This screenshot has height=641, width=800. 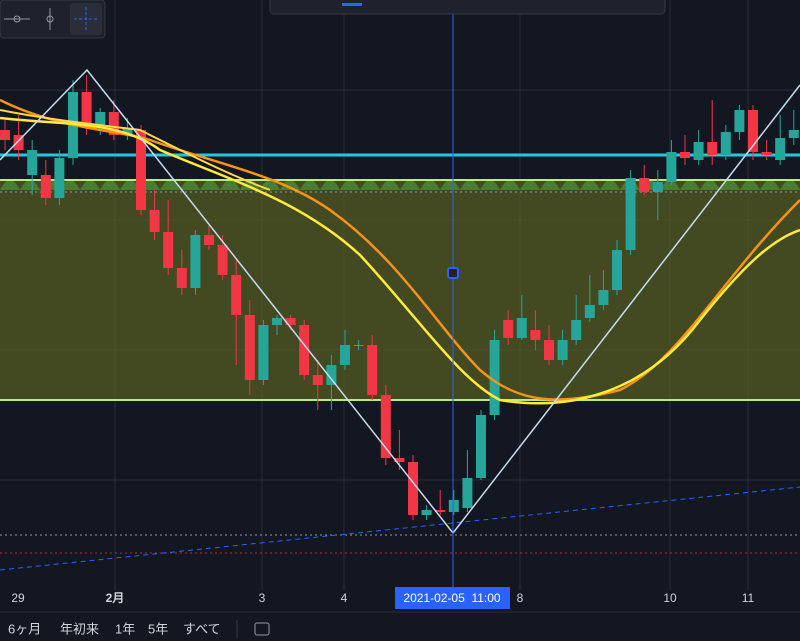 I want to click on crosshair-label: 2021-02-05 11:00, so click(x=452, y=598).